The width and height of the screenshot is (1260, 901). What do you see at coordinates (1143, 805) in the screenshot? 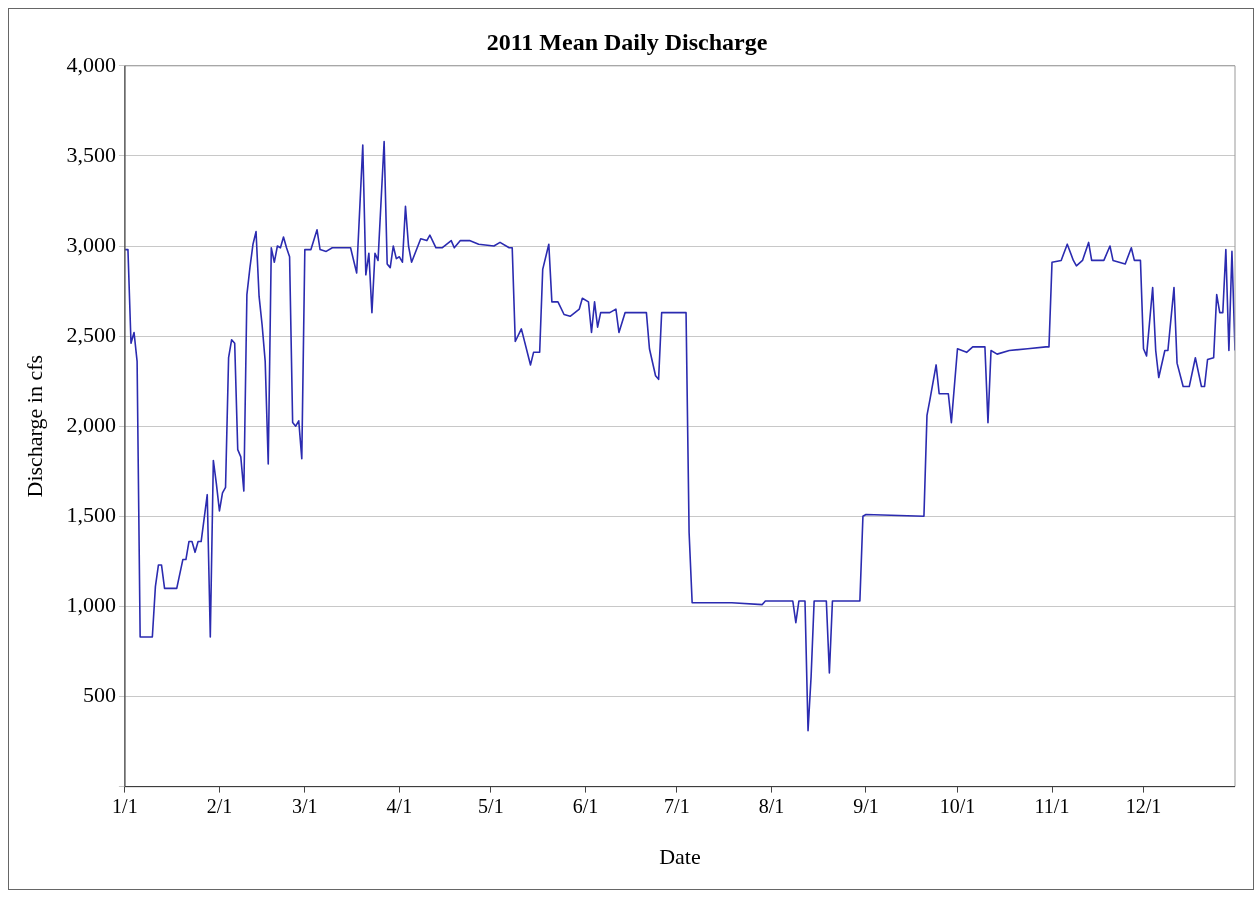
I see `x-tick-label: 12/1` at bounding box center [1143, 805].